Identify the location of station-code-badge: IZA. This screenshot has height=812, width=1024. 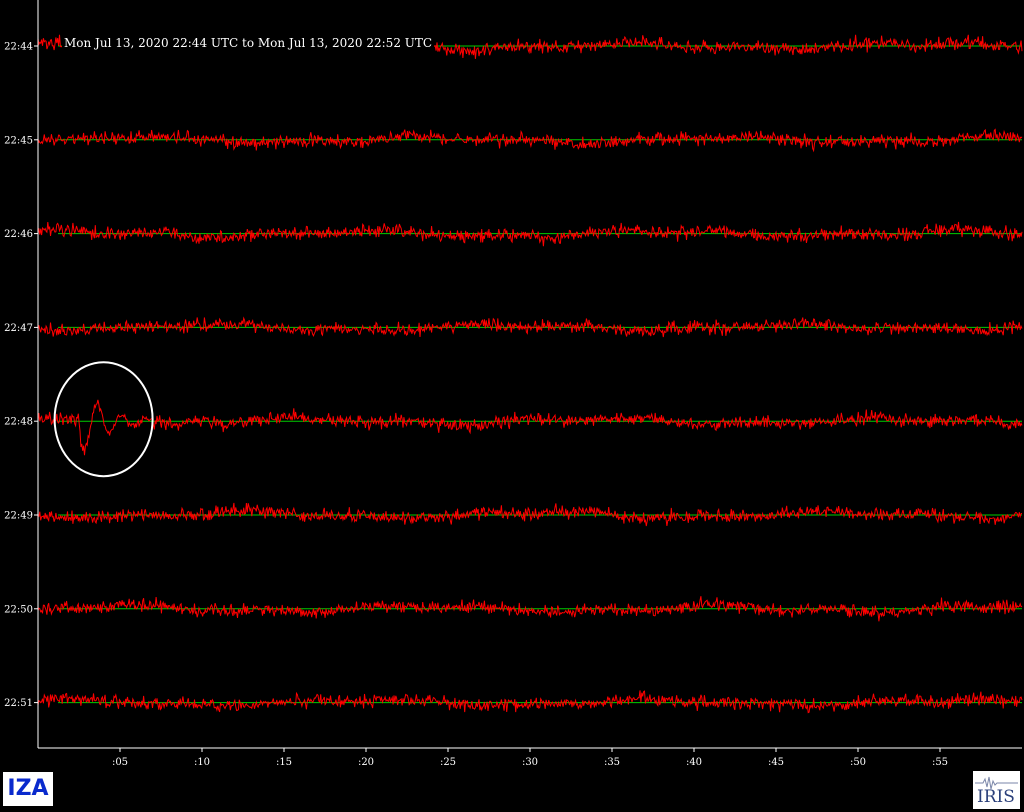
(28, 789).